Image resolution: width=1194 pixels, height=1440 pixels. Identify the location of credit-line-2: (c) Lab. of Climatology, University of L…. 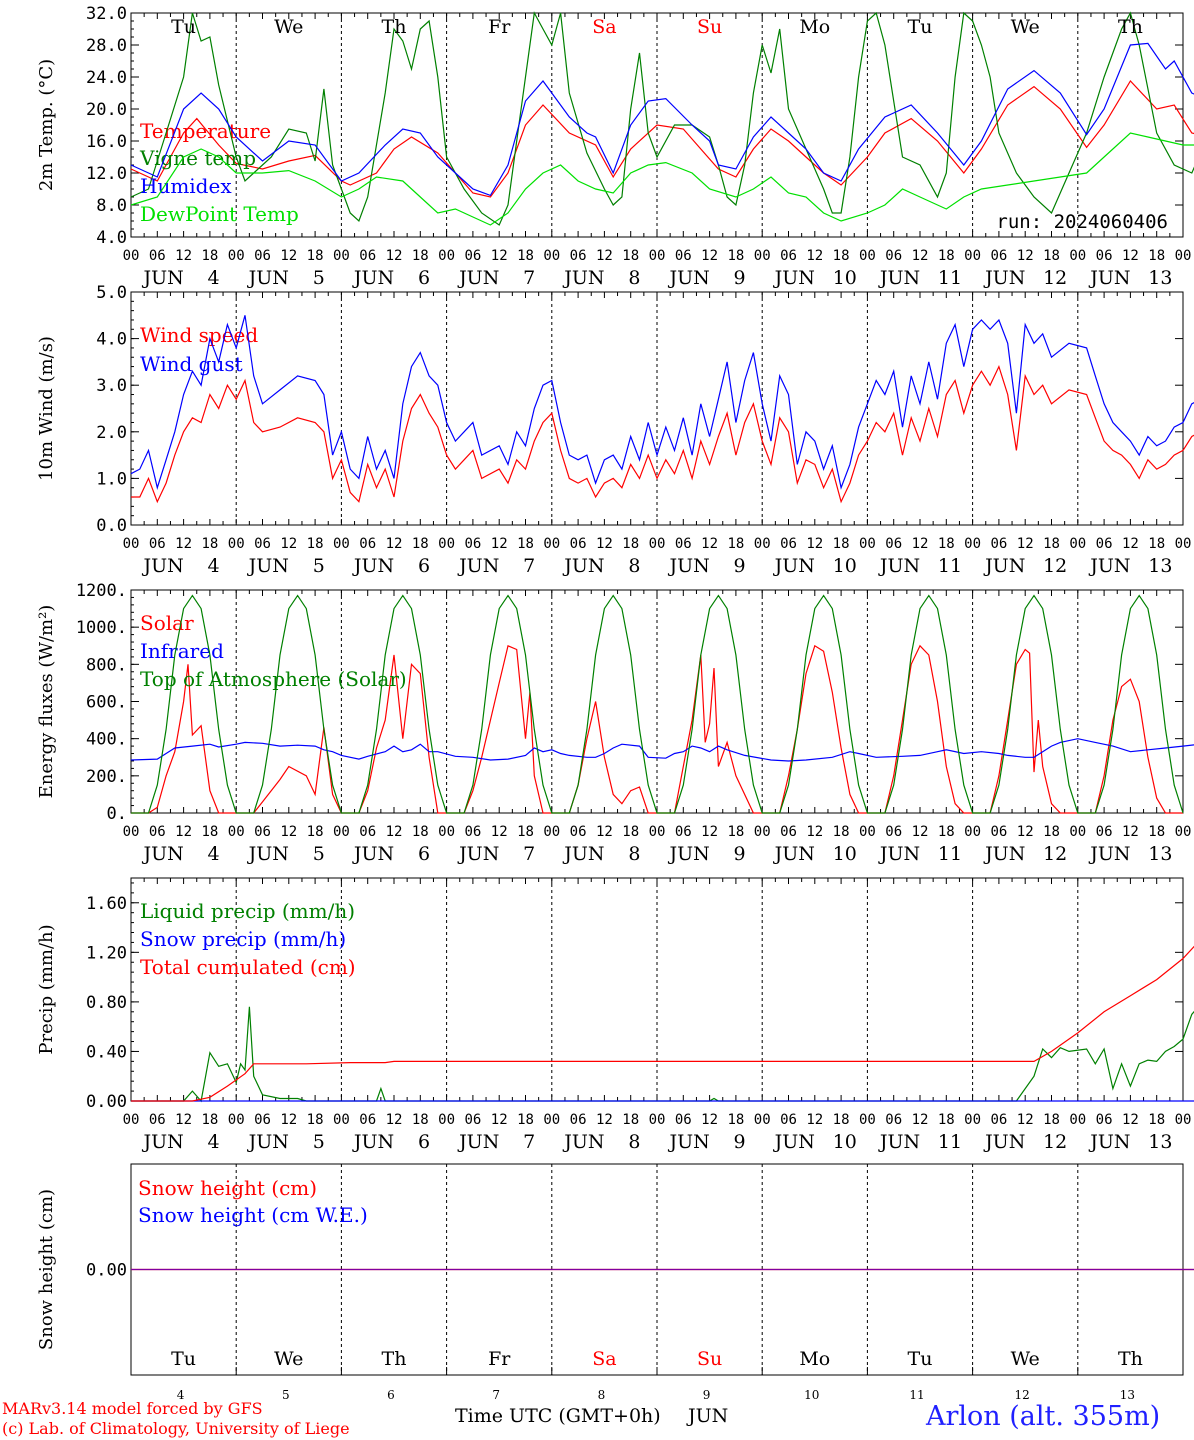
(176, 1428).